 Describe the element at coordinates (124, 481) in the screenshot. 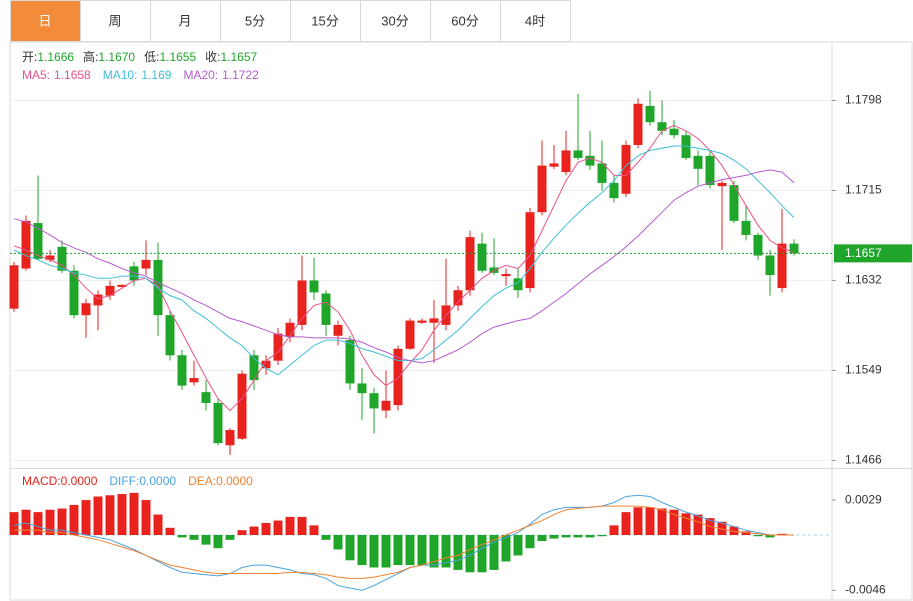

I see `macd-legend-name: DIFF:` at that location.